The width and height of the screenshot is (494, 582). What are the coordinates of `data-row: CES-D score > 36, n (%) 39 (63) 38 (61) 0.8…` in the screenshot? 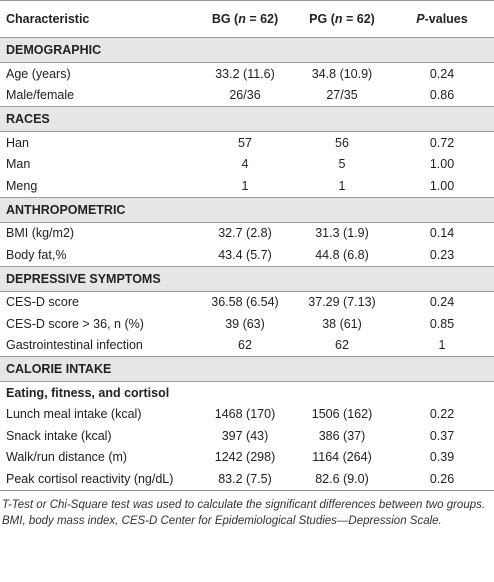 It's located at (247, 324).